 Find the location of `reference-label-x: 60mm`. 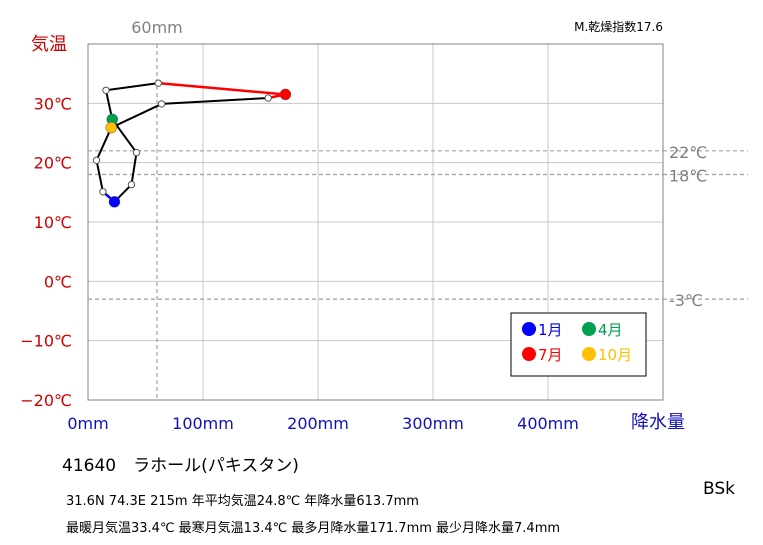

reference-label-x: 60mm is located at coordinates (157, 27).